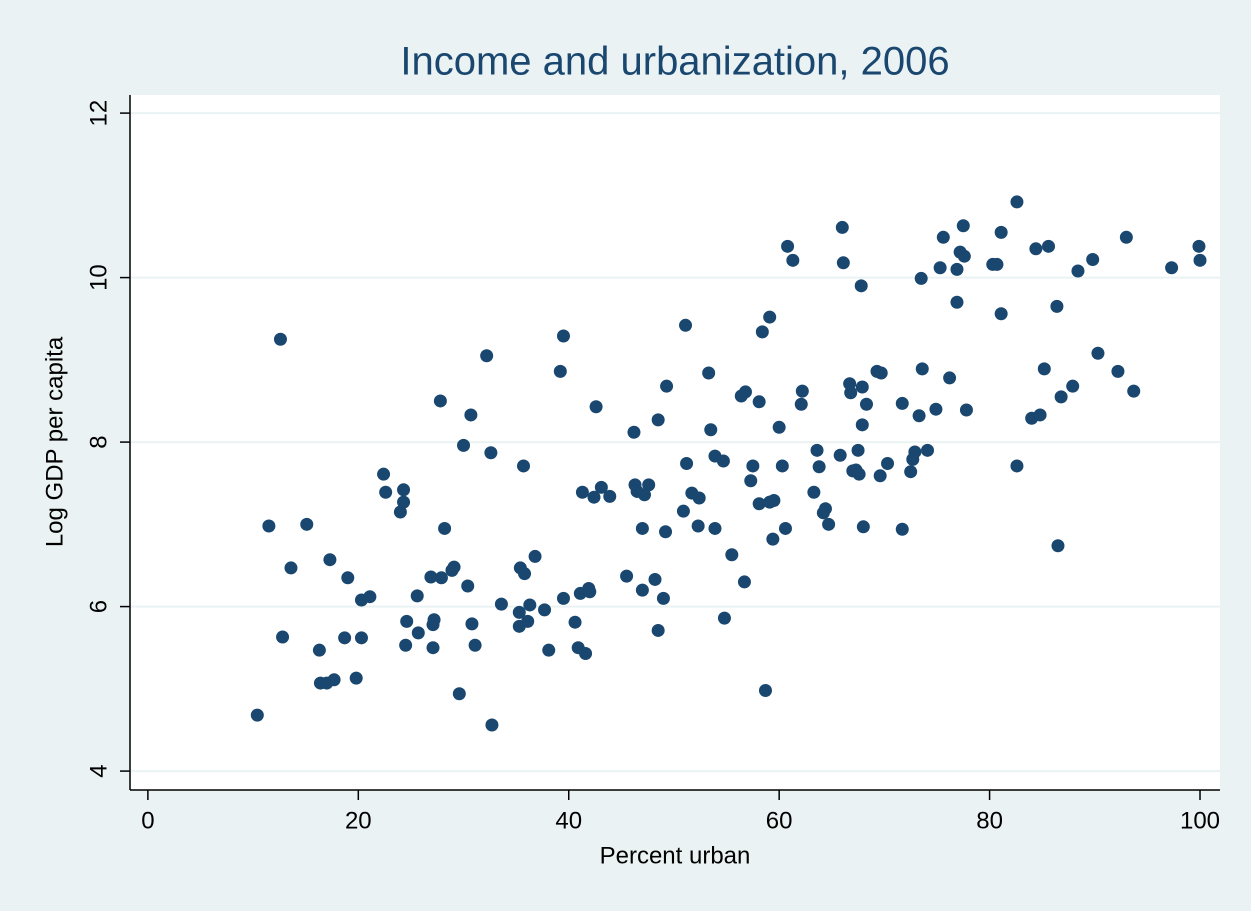  What do you see at coordinates (98, 277) in the screenshot?
I see `y-tick-label: 10` at bounding box center [98, 277].